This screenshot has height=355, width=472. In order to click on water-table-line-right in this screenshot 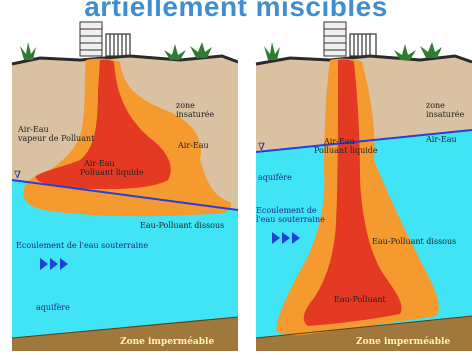, I will do `click(363, 141)`.